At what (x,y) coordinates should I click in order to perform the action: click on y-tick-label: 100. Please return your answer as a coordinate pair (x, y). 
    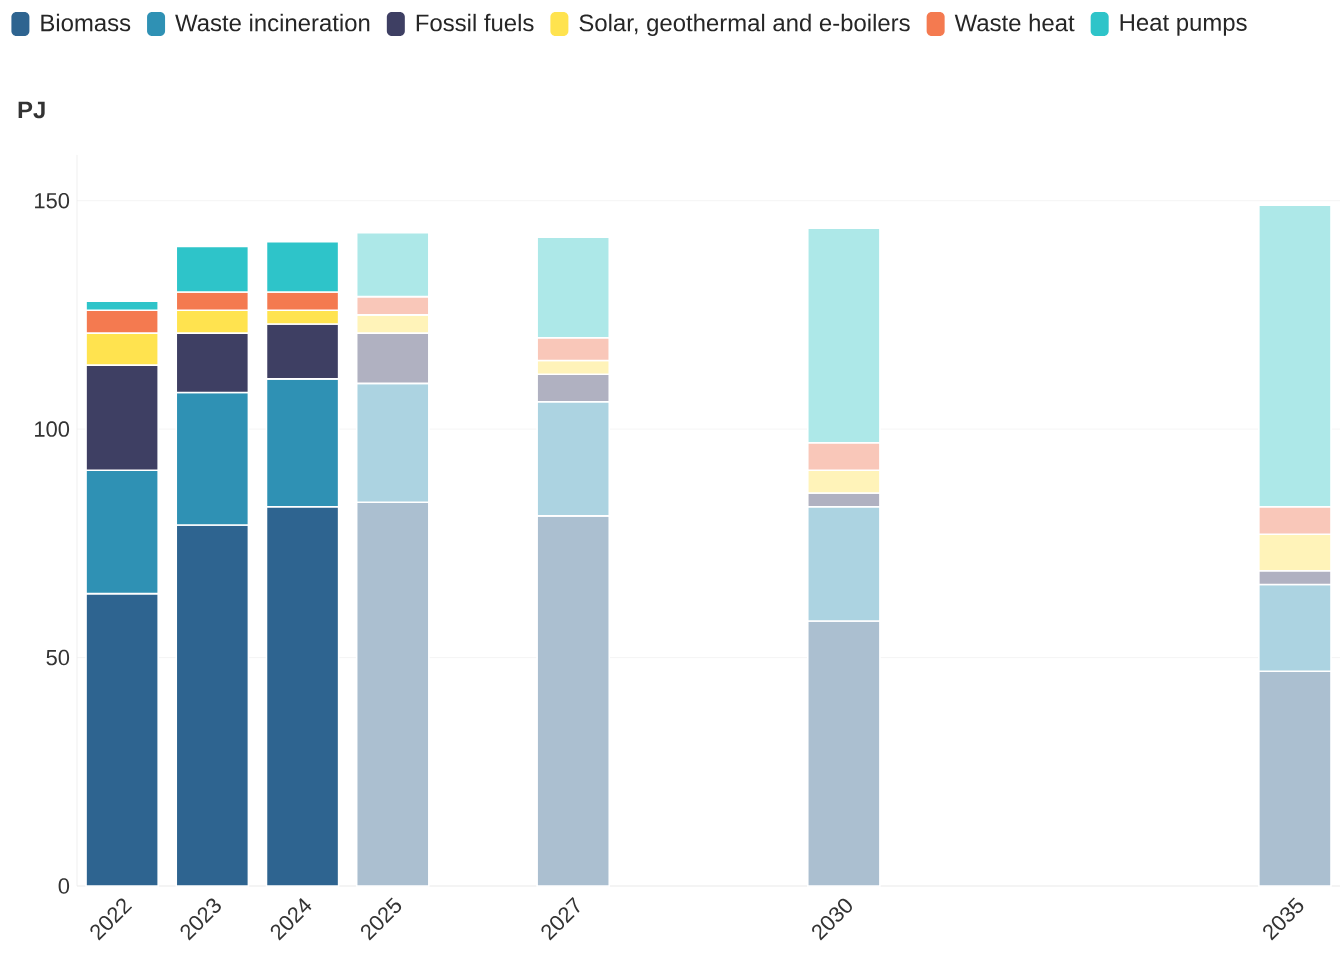
    Looking at the image, I should click on (52, 429).